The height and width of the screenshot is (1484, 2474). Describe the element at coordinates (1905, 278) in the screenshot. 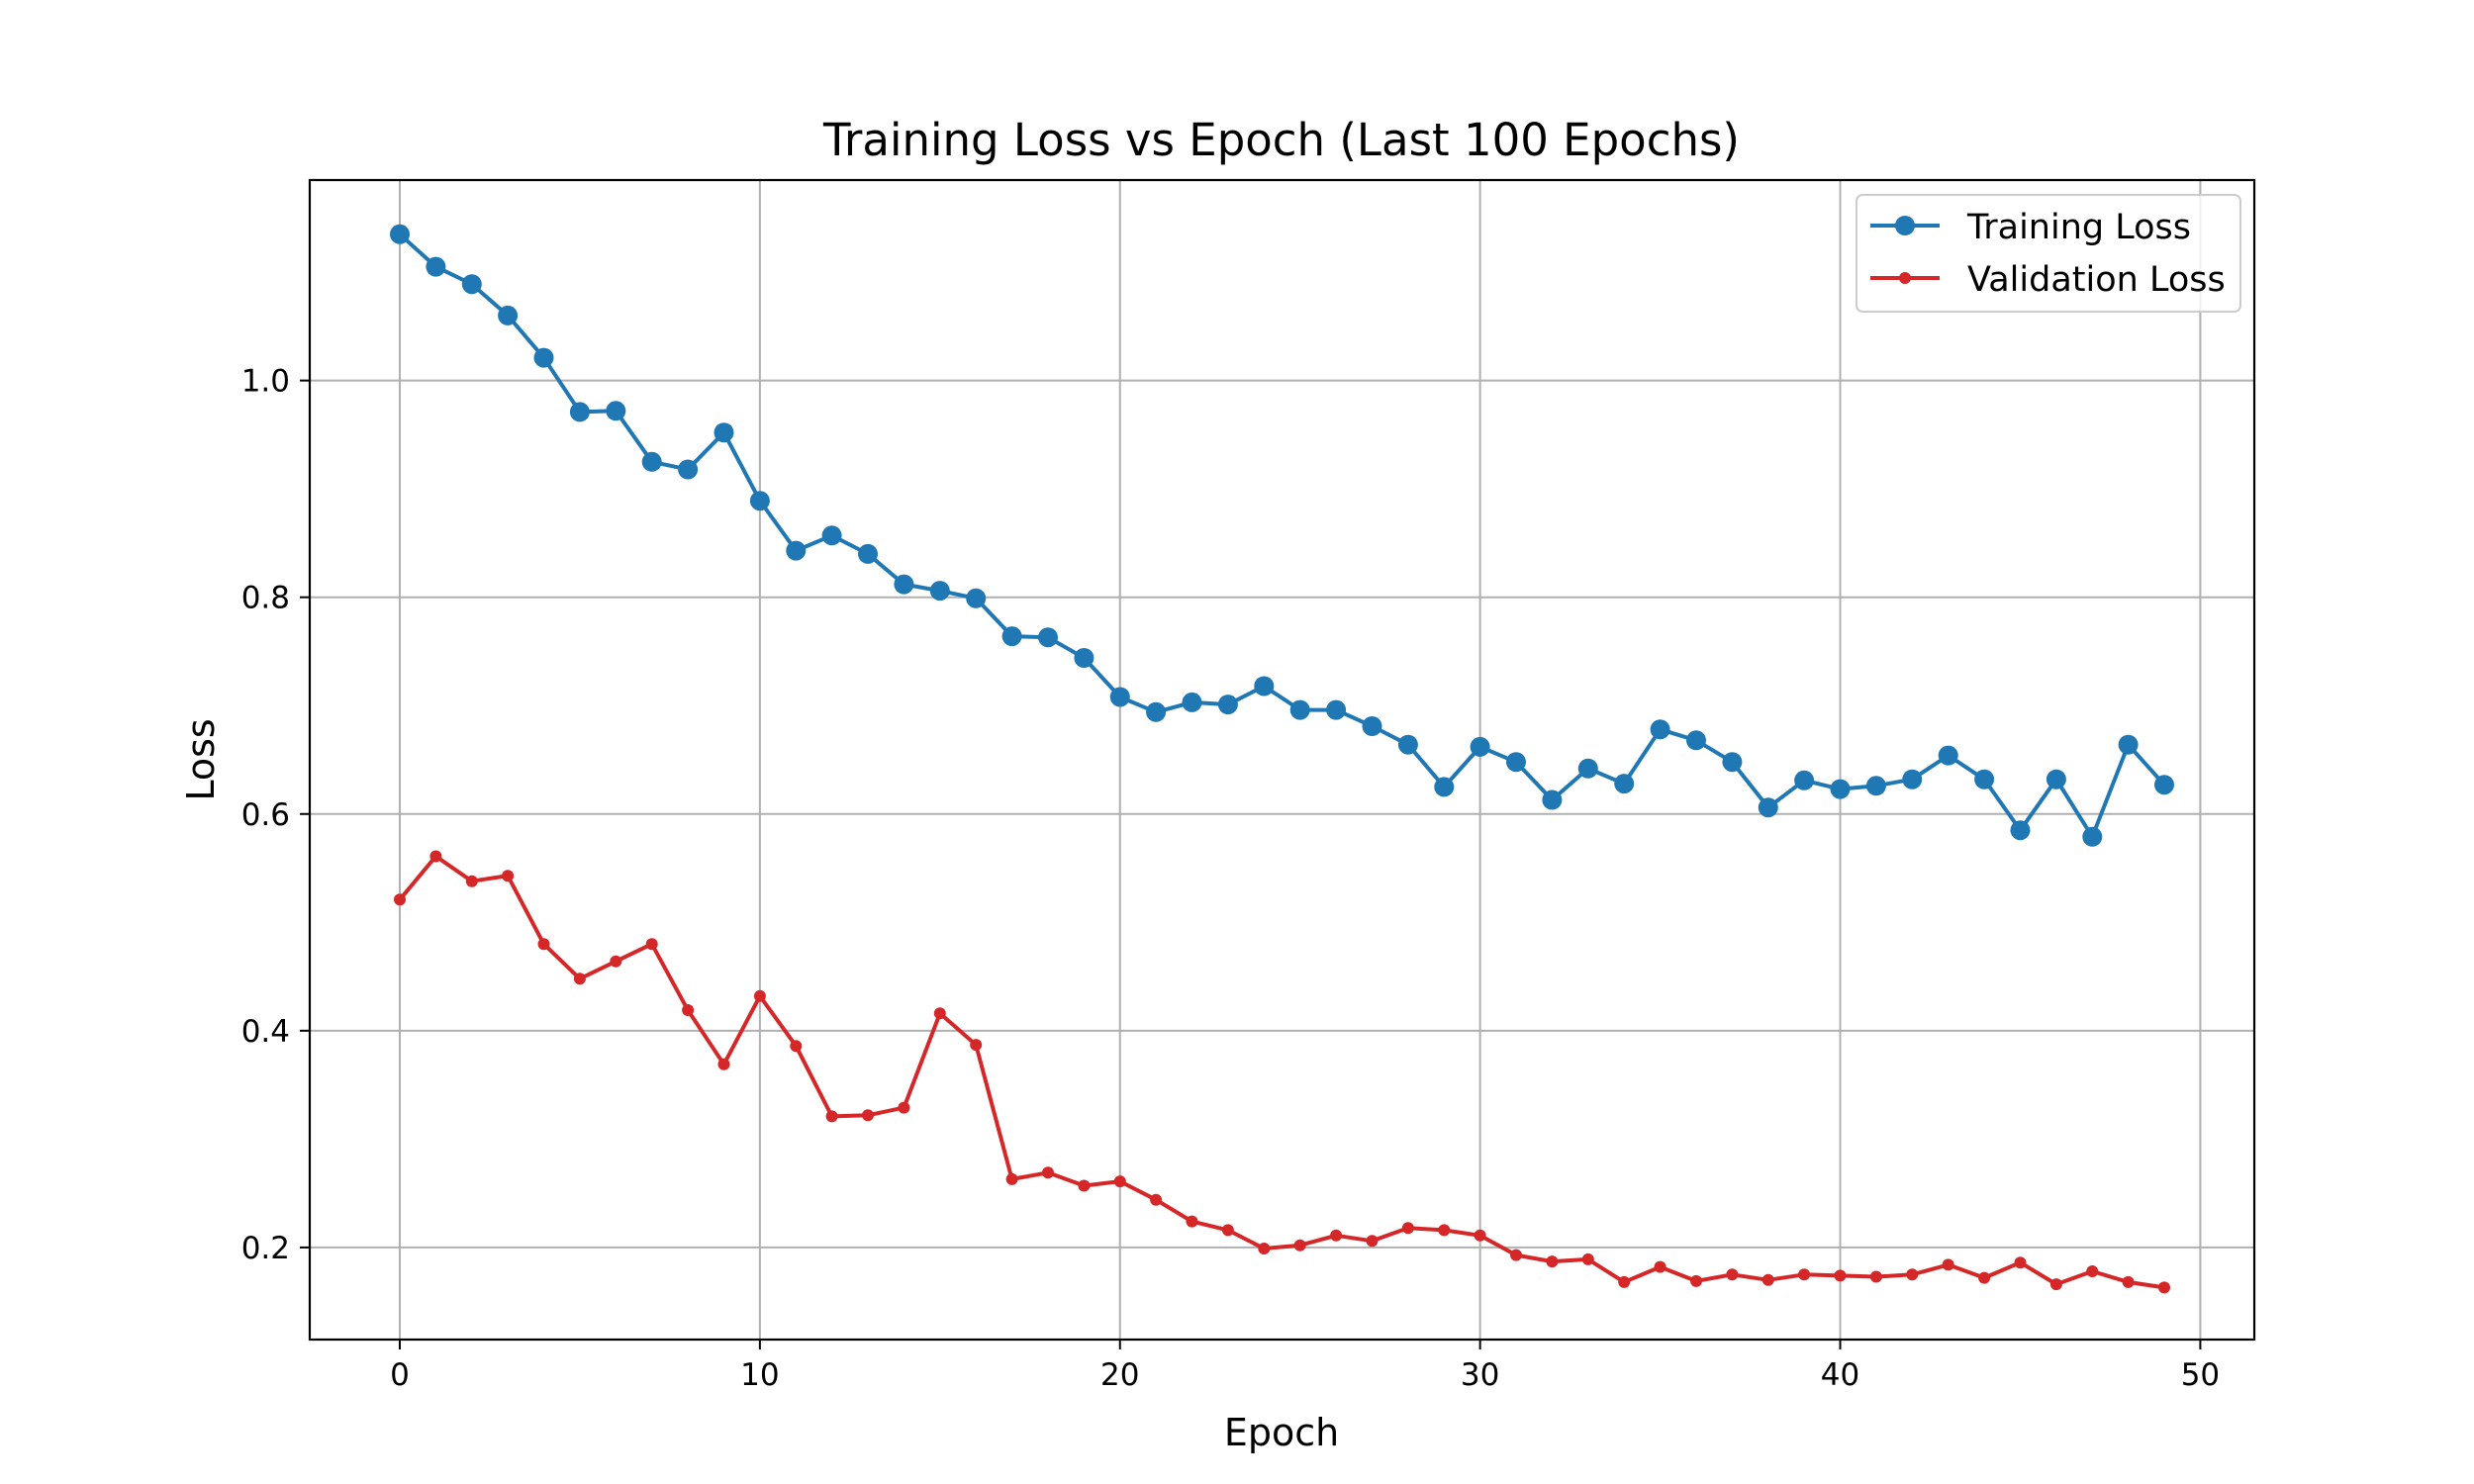

I see `legend-marker-validation` at that location.